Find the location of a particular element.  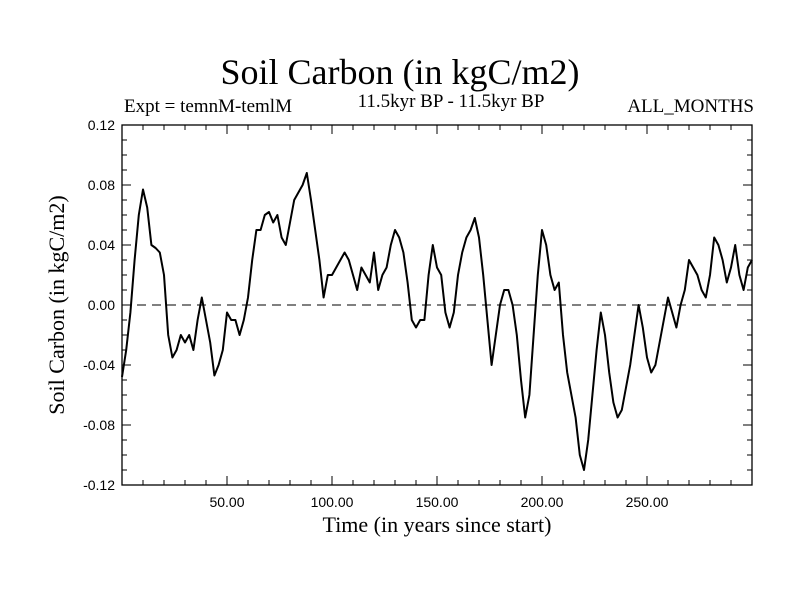

y-tick-label: -0.12 is located at coordinates (99, 485).